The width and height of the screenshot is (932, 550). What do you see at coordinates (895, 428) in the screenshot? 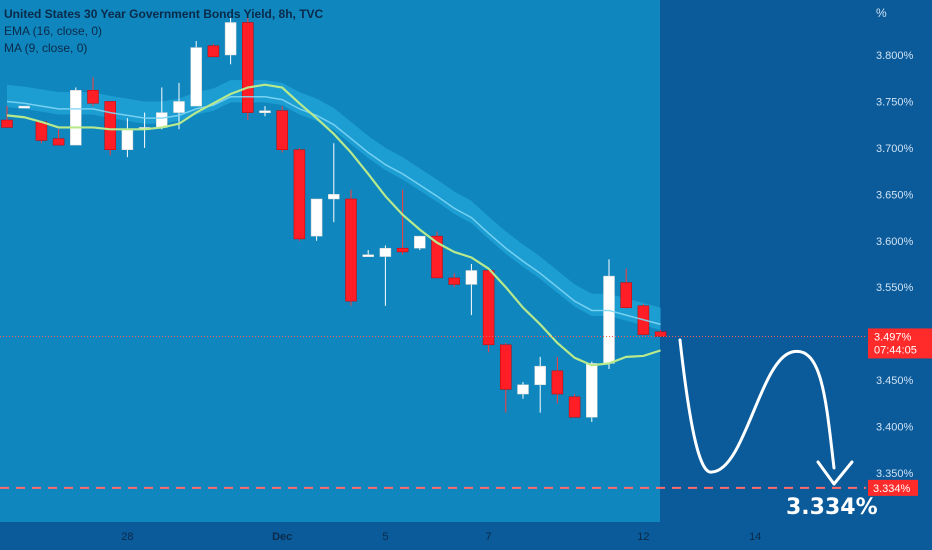
I see `y-tick-label: 3.400%` at bounding box center [895, 428].